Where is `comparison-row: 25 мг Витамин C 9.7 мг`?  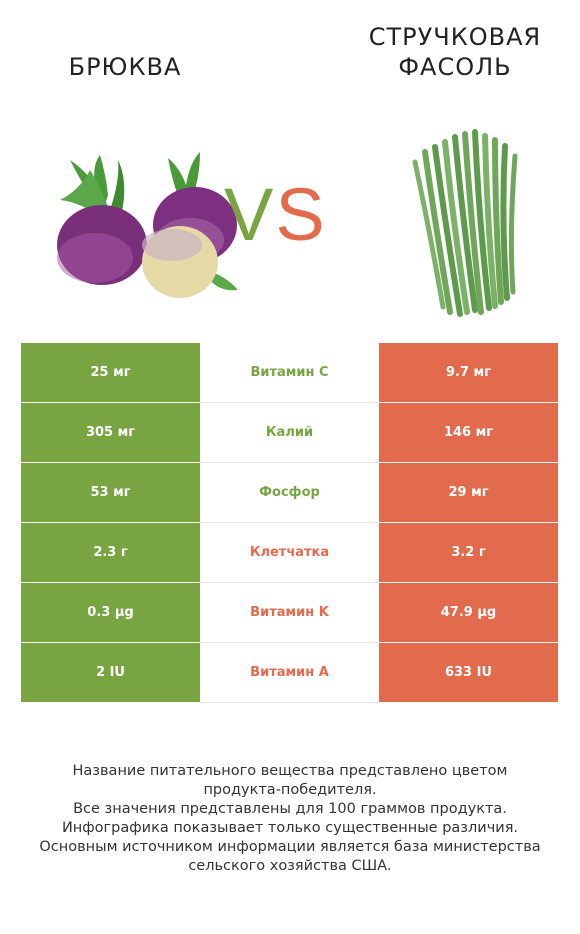
comparison-row: 25 мг Витамин C 9.7 мг is located at coordinates (289, 373).